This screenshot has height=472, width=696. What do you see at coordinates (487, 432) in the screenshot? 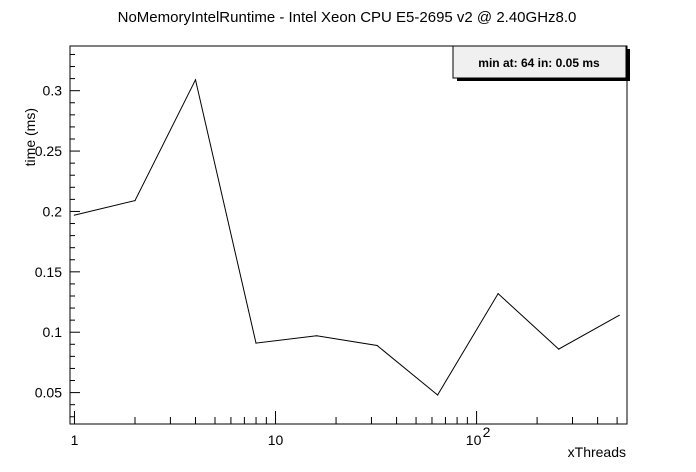
I see `x-tick-exponent: 2` at bounding box center [487, 432].